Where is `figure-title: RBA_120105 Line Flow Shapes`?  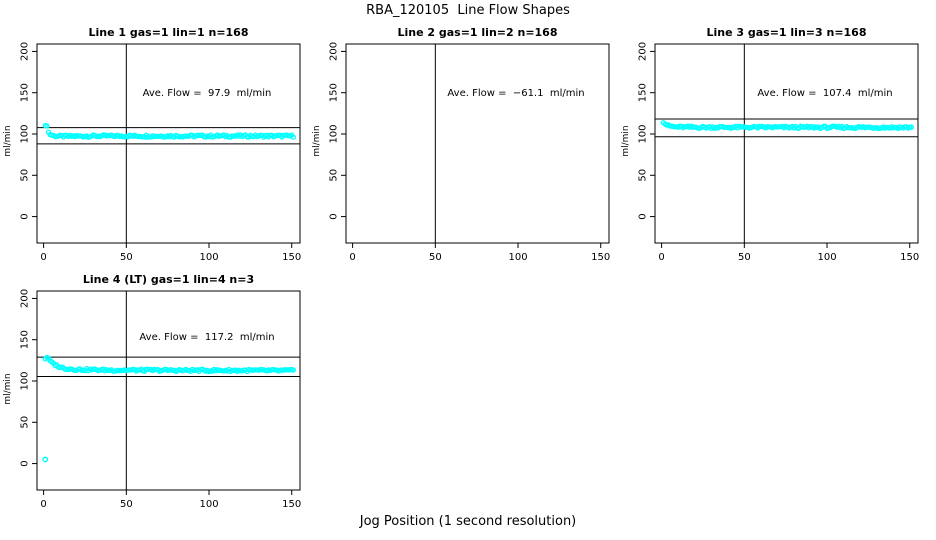
figure-title: RBA_120105 Line Flow Shapes is located at coordinates (468, 10).